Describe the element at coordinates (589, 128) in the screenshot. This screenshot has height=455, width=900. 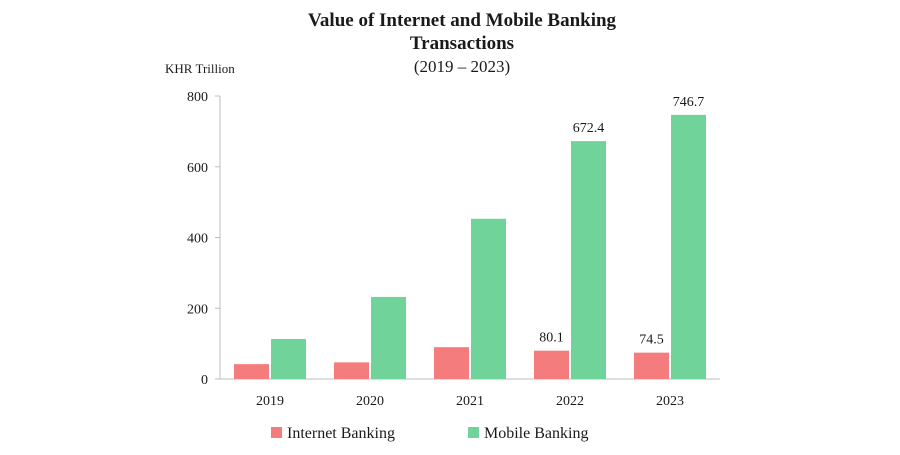
I see `data-label: 672.4` at that location.